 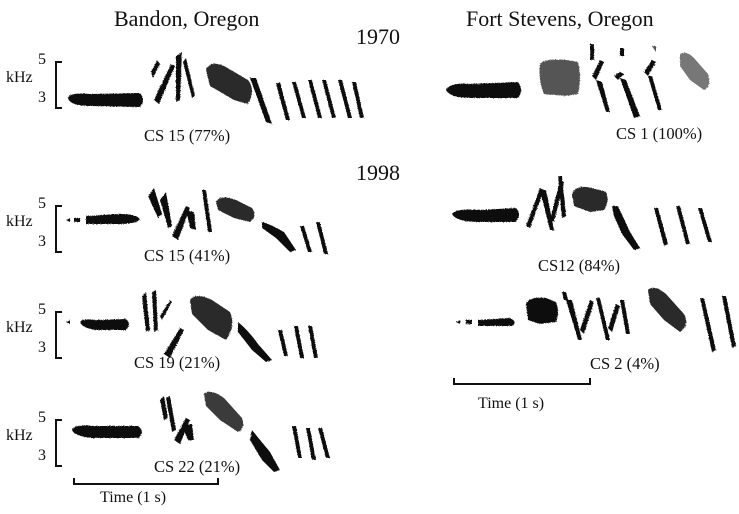 I want to click on sonogram-bandon-1970-cs15, so click(x=216, y=88).